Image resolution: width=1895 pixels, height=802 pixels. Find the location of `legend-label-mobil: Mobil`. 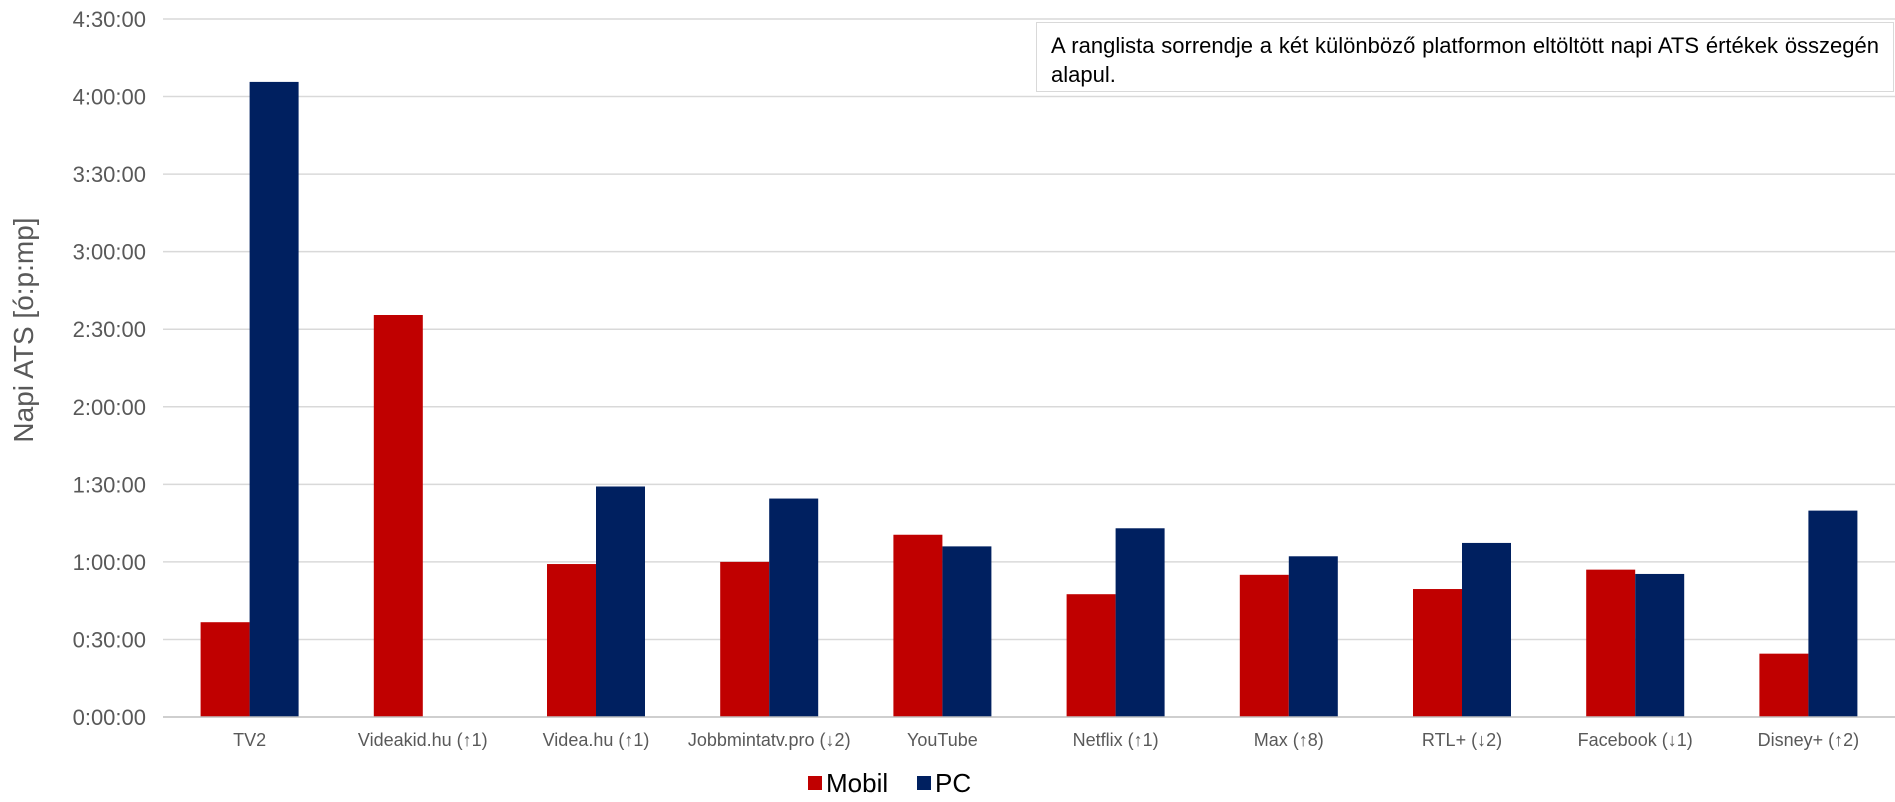

legend-label-mobil: Mobil is located at coordinates (857, 783).